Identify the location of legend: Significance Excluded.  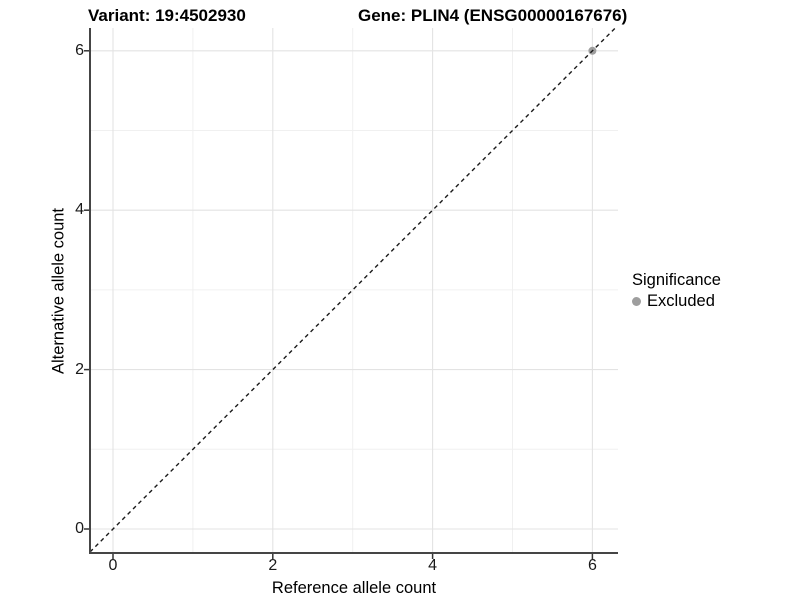
(676, 291).